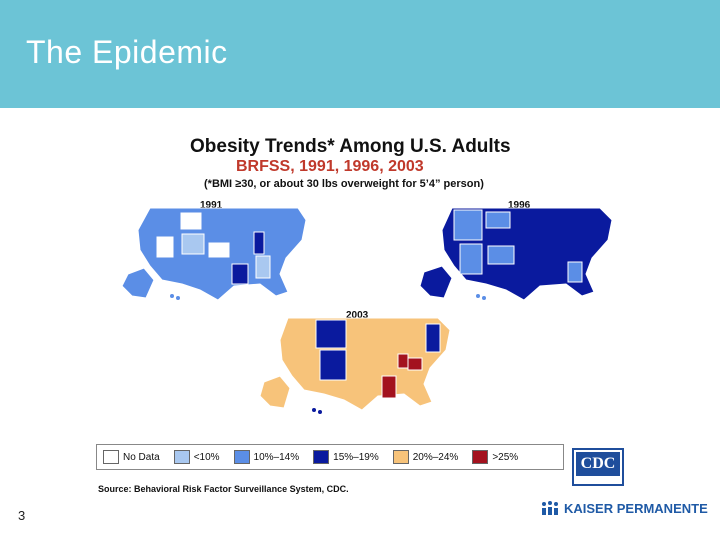 This screenshot has width=720, height=540. I want to click on us-map-2003, so click(355, 365).